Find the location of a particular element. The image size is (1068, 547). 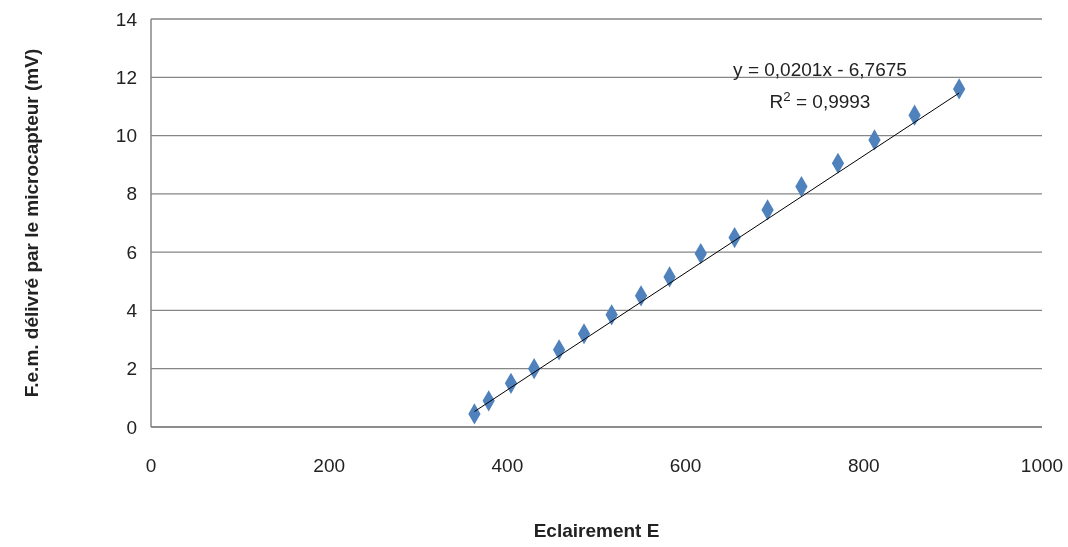

y-tick-label: 6 is located at coordinates (131, 252).